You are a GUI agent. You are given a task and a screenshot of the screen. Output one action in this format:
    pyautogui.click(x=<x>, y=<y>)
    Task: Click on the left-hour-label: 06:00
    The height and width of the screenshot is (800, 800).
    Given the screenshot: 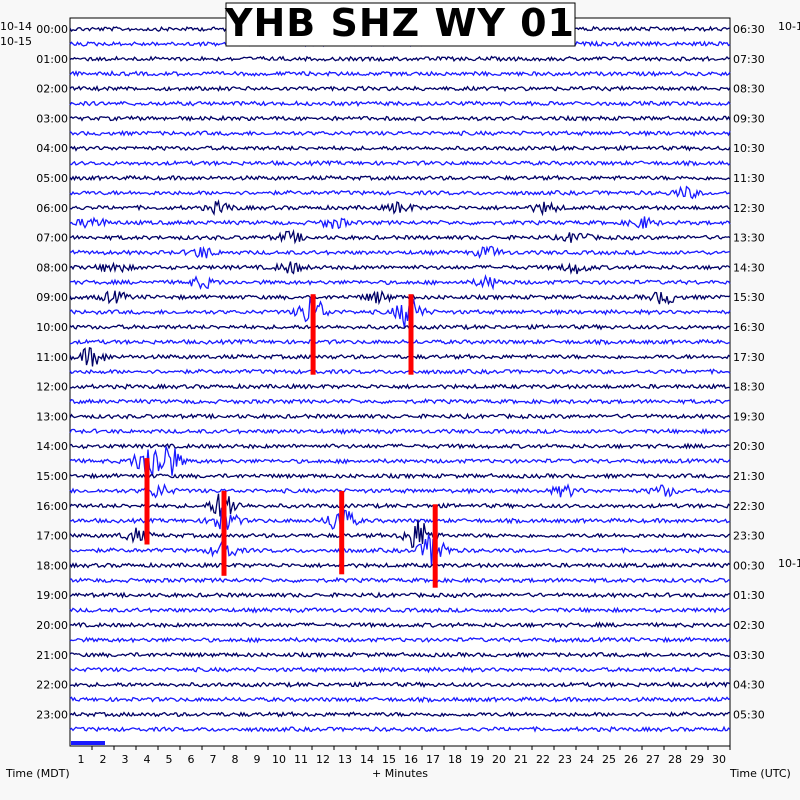 What is the action you would take?
    pyautogui.click(x=52, y=208)
    